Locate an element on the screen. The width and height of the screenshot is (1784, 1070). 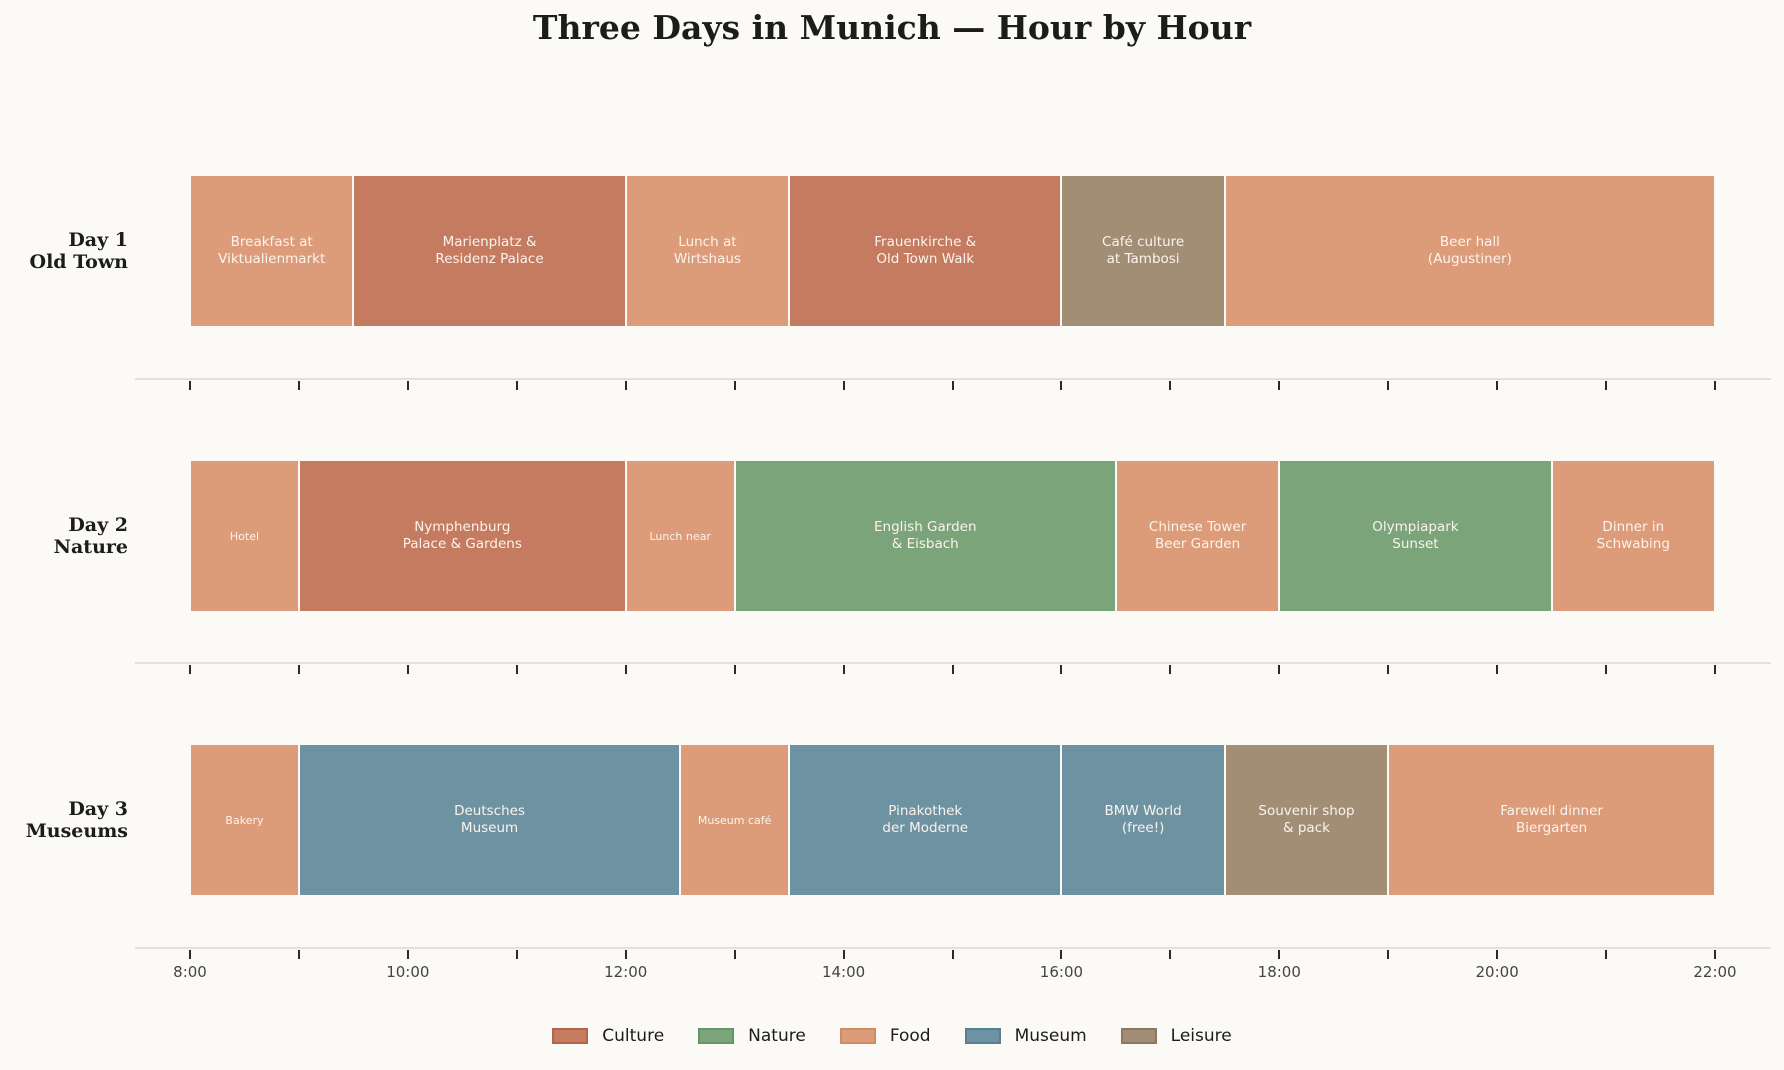
x-tick-label: 8:00 is located at coordinates (190, 972).